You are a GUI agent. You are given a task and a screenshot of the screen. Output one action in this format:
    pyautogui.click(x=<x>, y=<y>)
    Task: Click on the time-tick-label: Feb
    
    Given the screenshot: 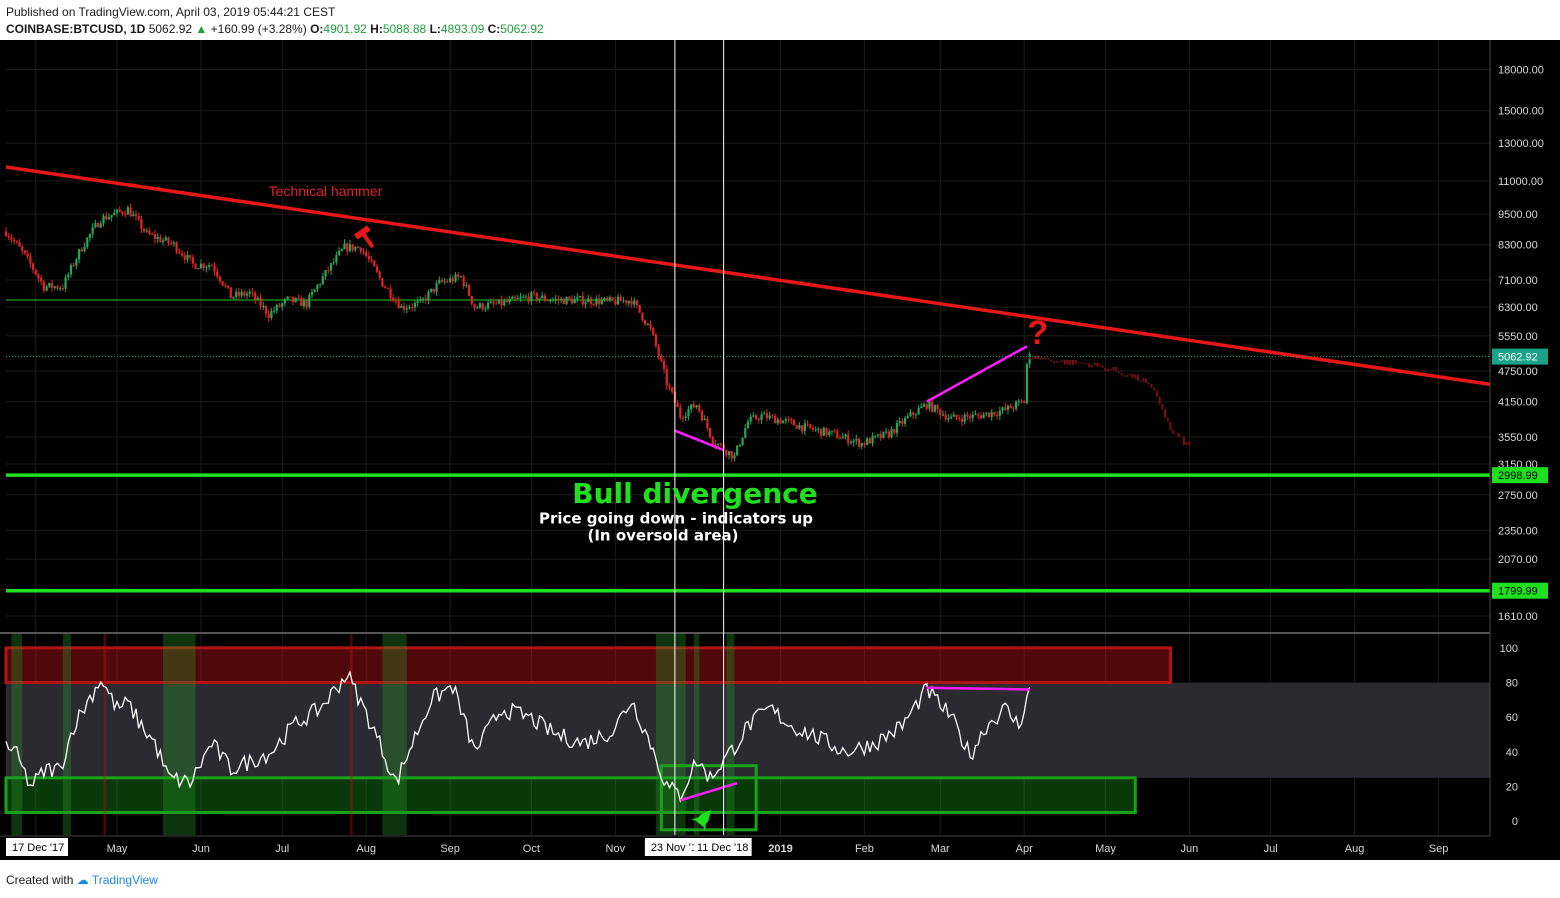 What is the action you would take?
    pyautogui.click(x=864, y=849)
    